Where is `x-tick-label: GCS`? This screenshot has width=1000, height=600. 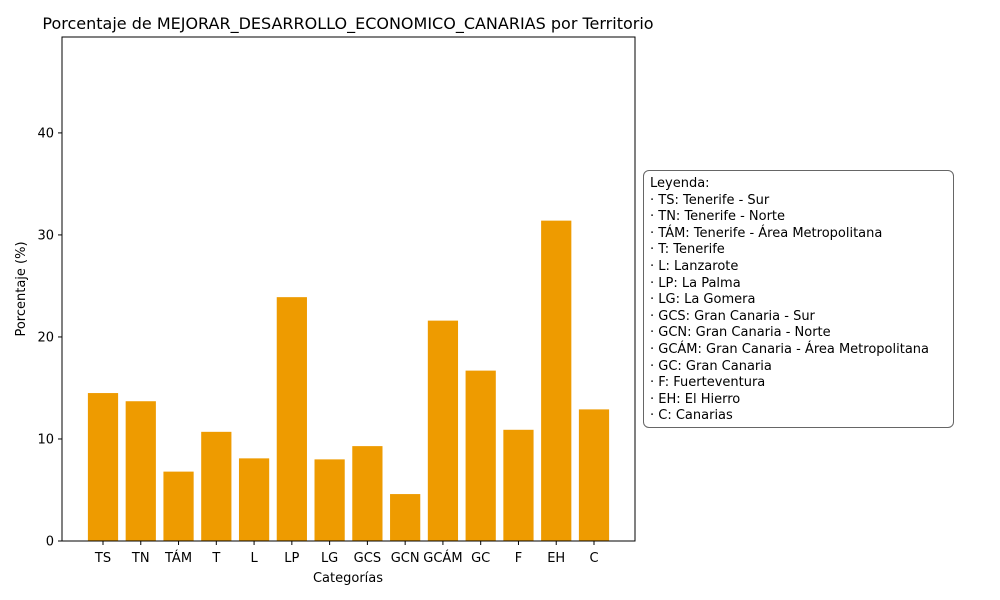
x-tick-label: GCS is located at coordinates (367, 558).